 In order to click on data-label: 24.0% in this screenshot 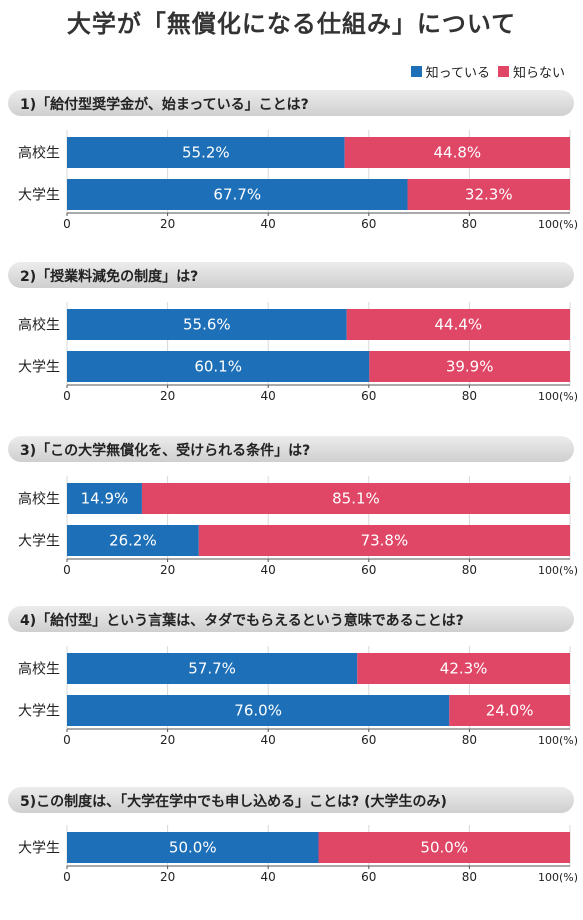, I will do `click(510, 711)`.